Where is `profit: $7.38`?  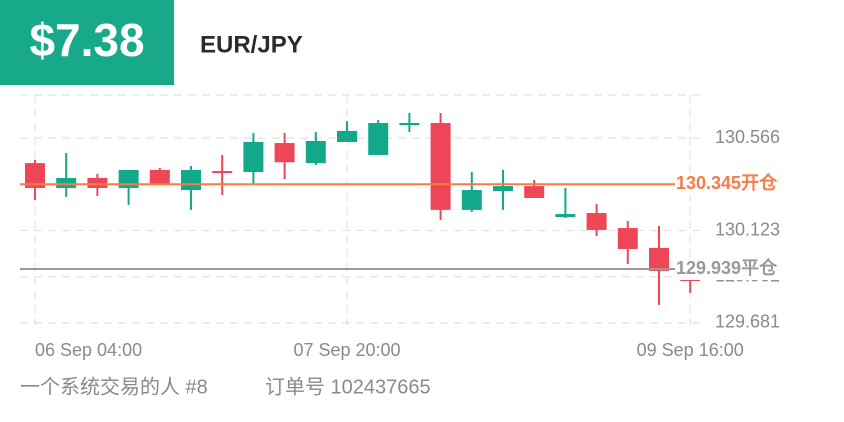 profit: $7.38 is located at coordinates (86, 40).